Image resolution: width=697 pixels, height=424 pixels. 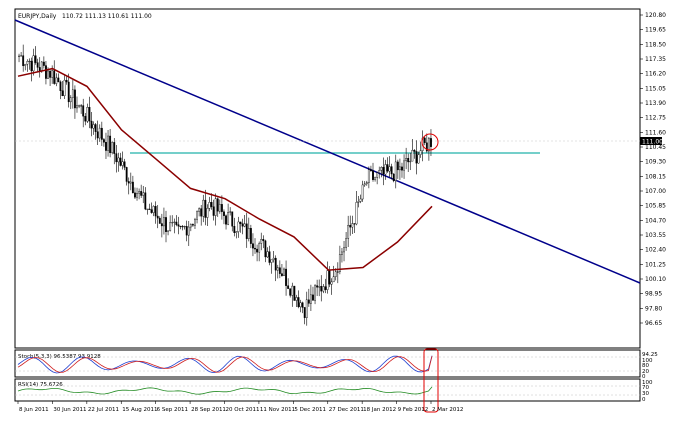 What do you see at coordinates (655, 132) in the screenshot?
I see `price-tick-label: 111.60` at bounding box center [655, 132].